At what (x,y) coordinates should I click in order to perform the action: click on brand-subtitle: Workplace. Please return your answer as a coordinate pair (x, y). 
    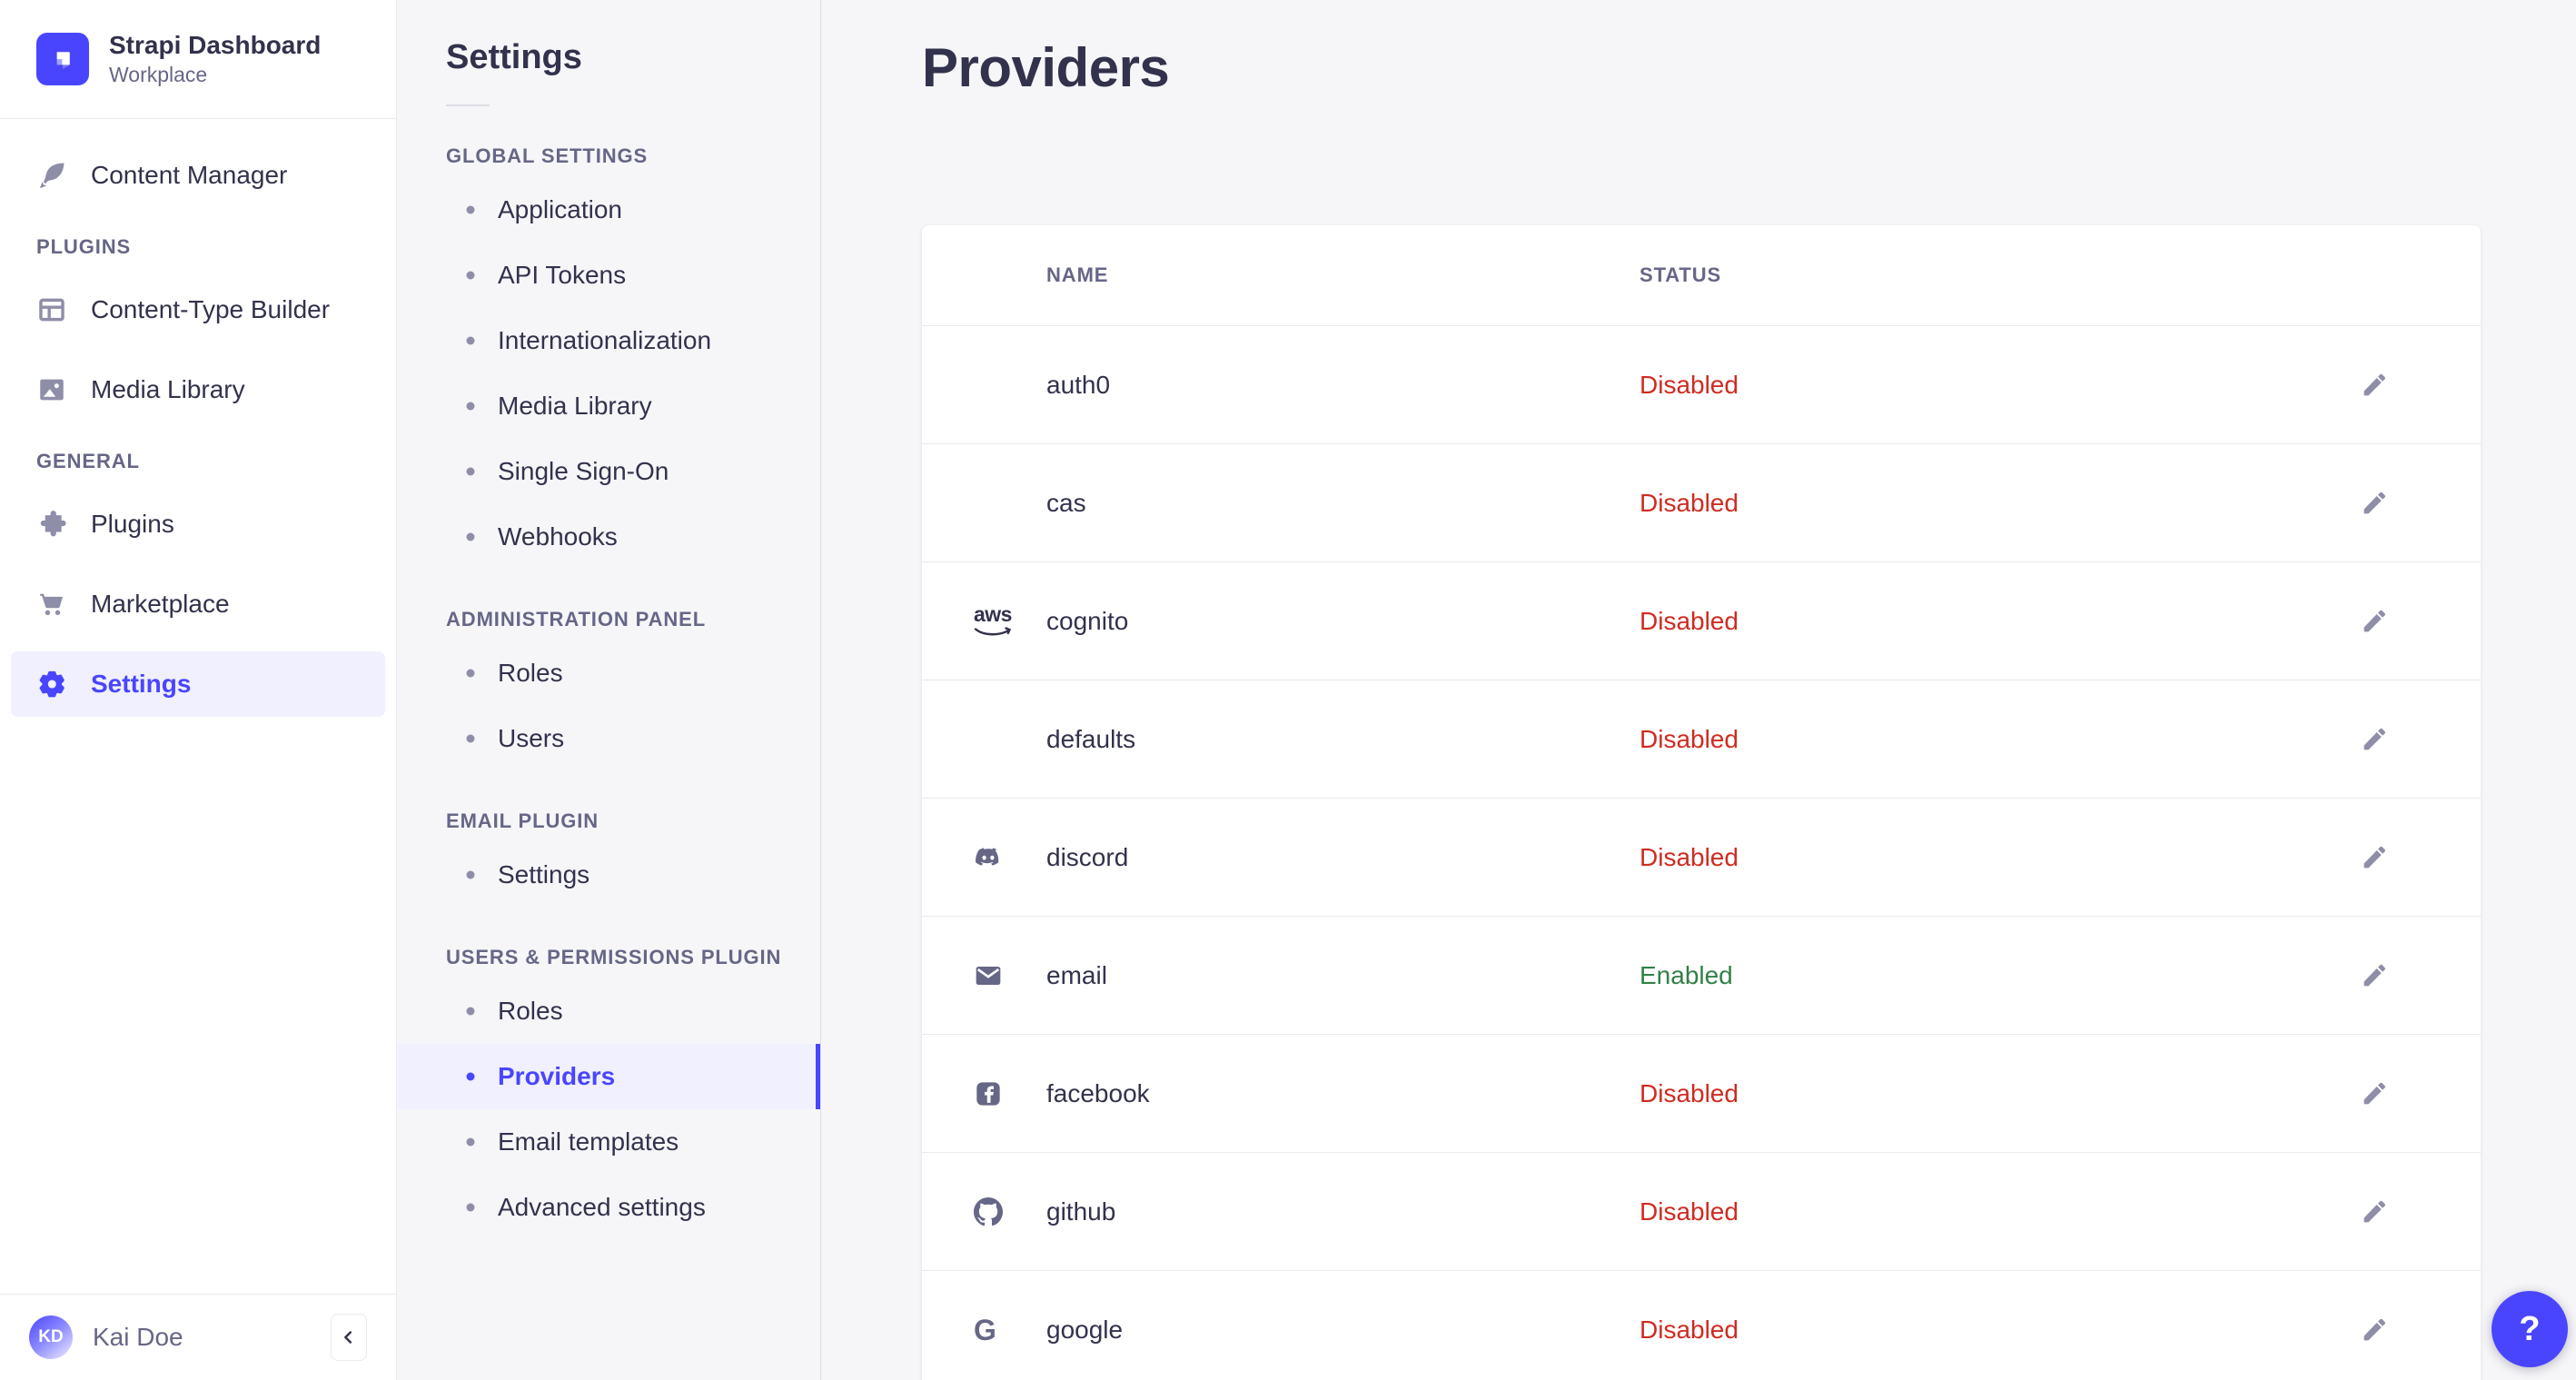
    Looking at the image, I should click on (158, 75).